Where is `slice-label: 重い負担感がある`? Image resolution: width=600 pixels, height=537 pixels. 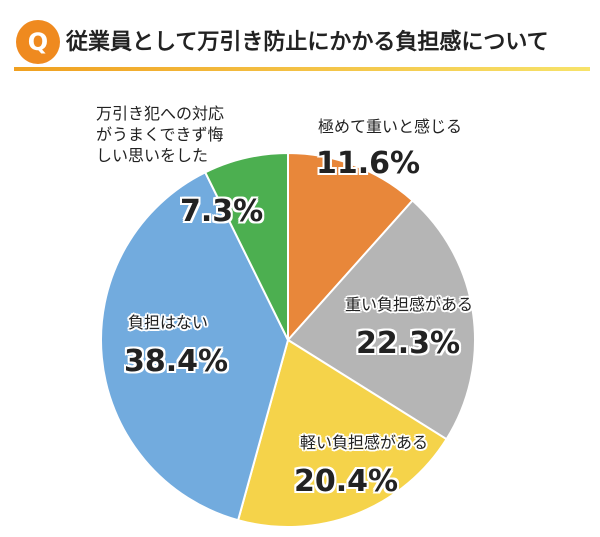 slice-label: 重い負担感がある is located at coordinates (409, 304).